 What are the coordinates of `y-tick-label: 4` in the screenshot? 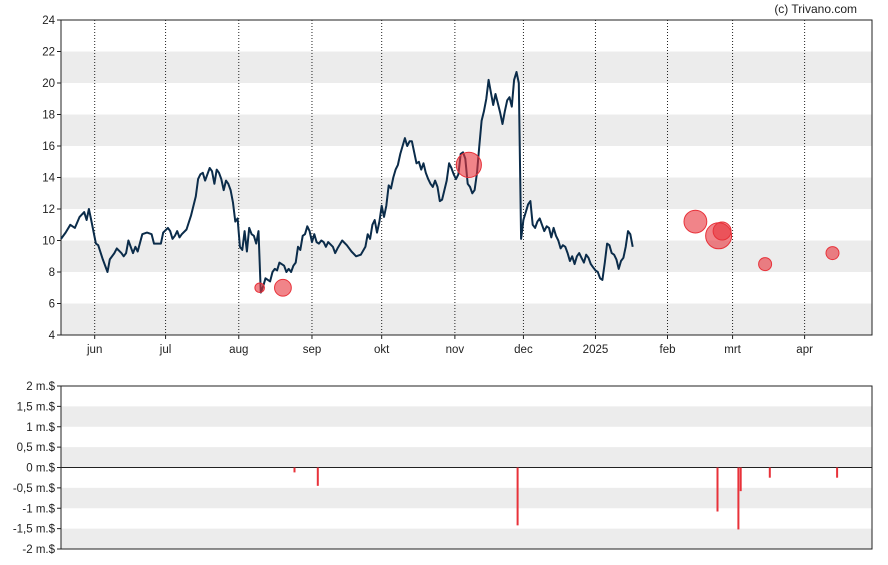 It's located at (52, 336).